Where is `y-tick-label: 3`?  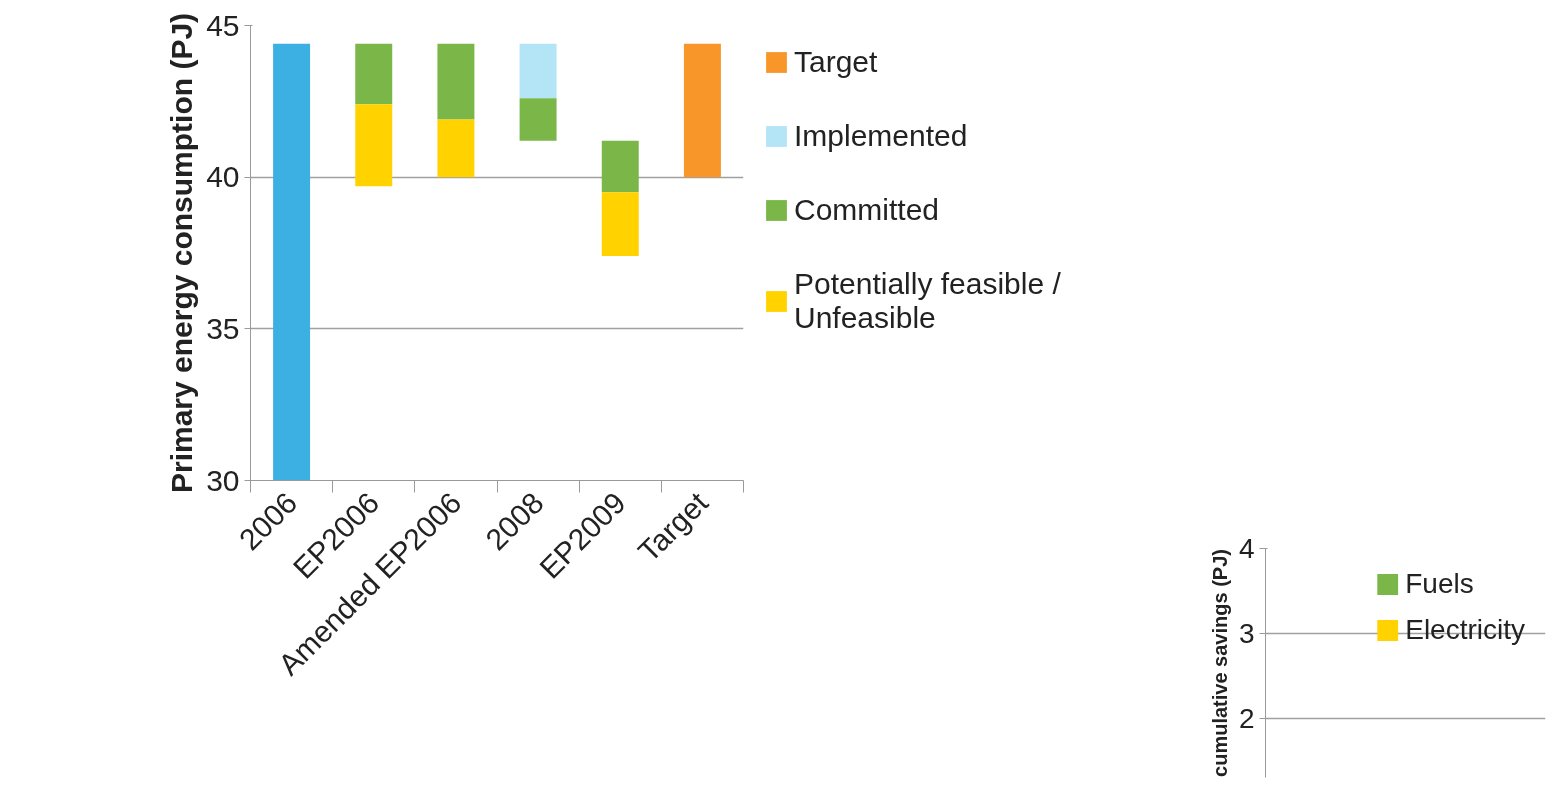
y-tick-label: 3 is located at coordinates (1246, 633).